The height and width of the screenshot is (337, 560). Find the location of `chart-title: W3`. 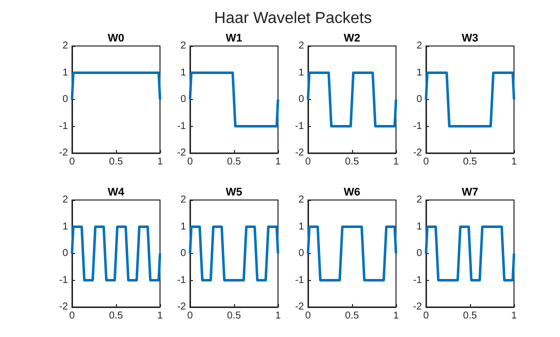

chart-title: W3 is located at coordinates (470, 38).